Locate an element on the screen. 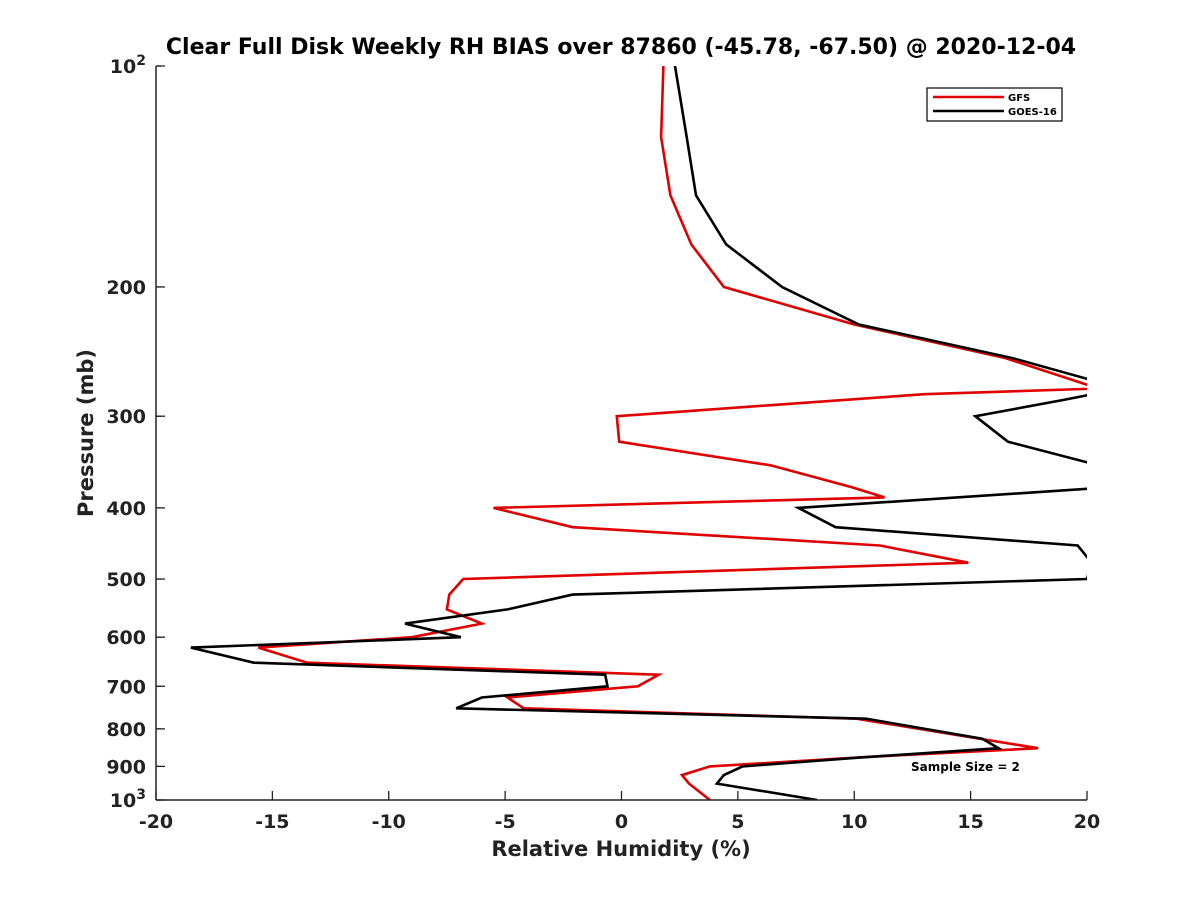 This screenshot has height=900, width=1200. x-axis-ticks: -20 -15 -10 -5 0 5 10 15 20 is located at coordinates (619, 812).